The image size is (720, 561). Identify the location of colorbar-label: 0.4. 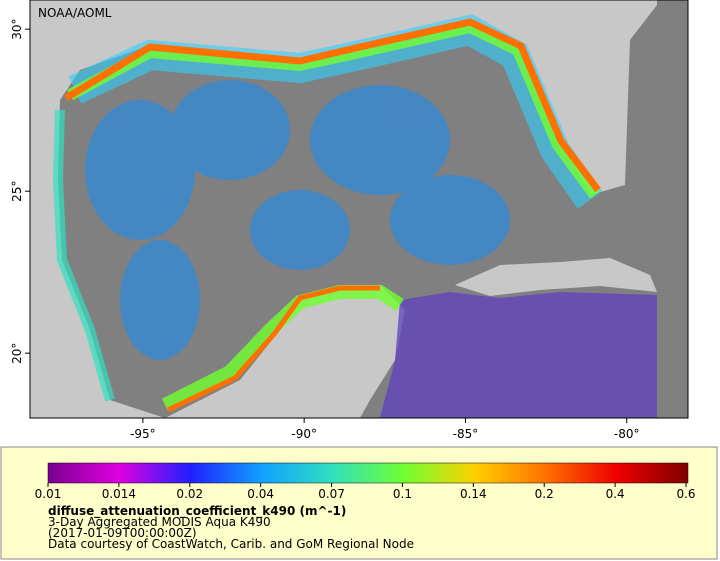
(615, 494).